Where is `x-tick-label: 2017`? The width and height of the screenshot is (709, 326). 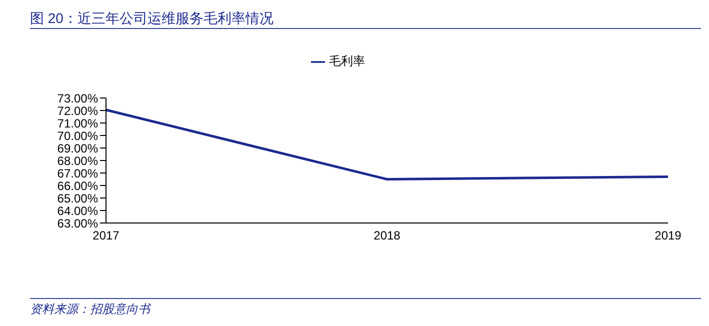
x-tick-label: 2017 is located at coordinates (106, 235).